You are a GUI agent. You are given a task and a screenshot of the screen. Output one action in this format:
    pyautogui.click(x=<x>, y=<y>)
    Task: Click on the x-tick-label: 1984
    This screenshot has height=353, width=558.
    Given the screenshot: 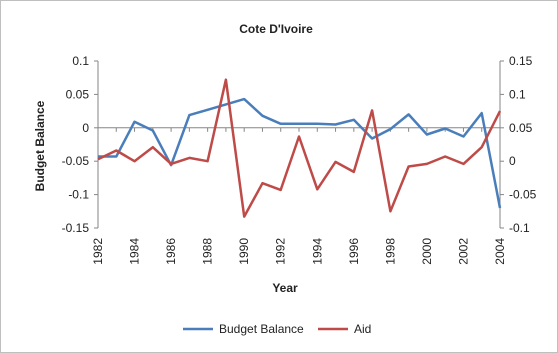 What is the action you would take?
    pyautogui.click(x=135, y=251)
    